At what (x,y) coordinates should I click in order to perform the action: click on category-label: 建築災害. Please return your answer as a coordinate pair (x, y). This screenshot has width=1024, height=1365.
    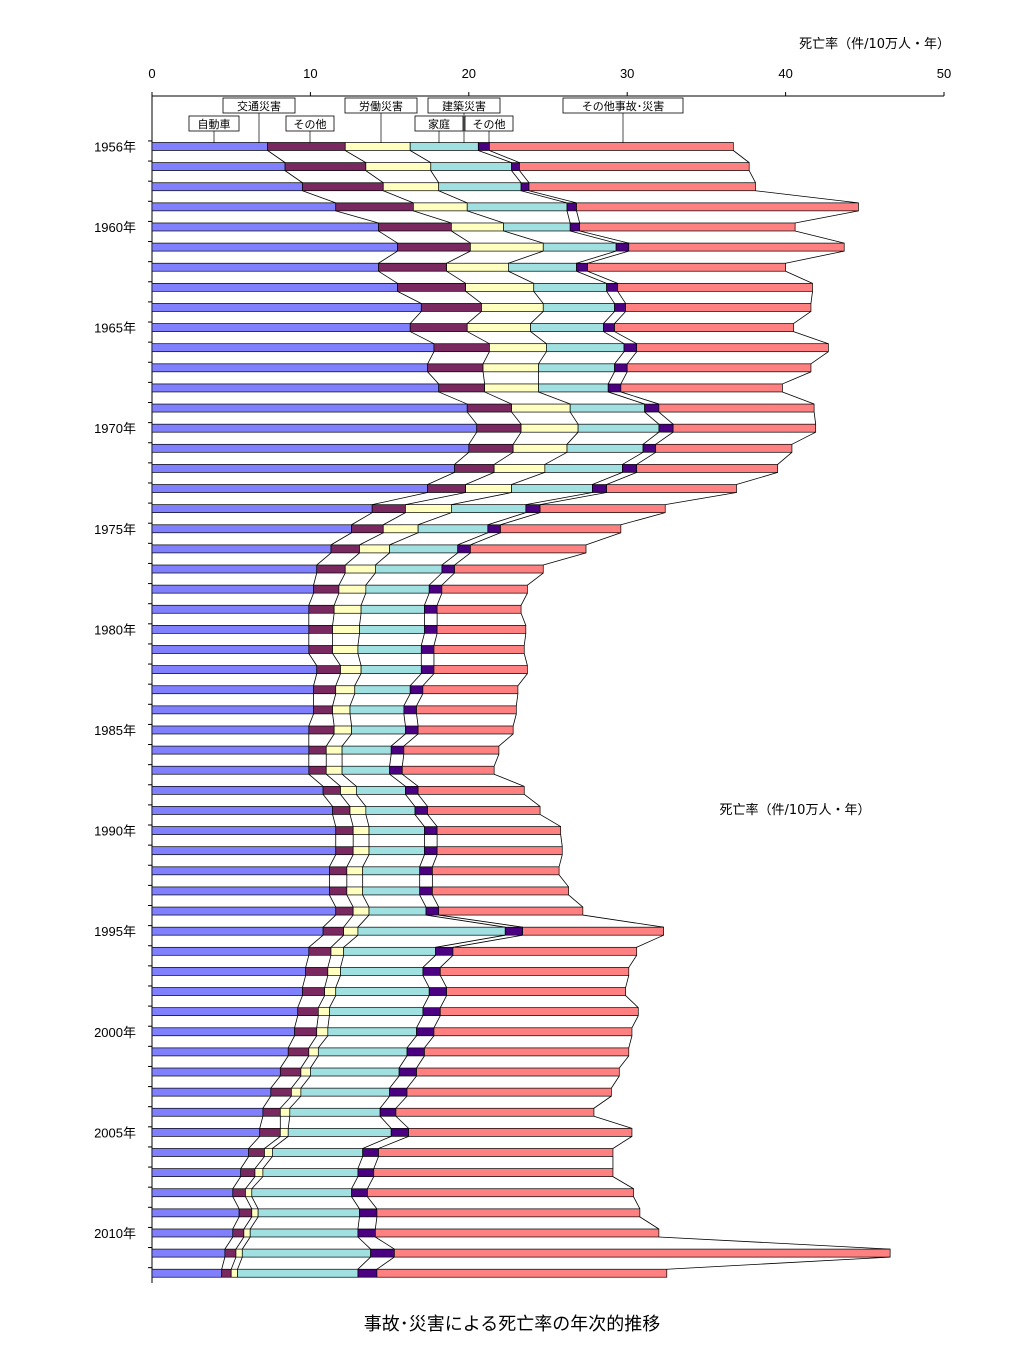
    Looking at the image, I should click on (464, 106).